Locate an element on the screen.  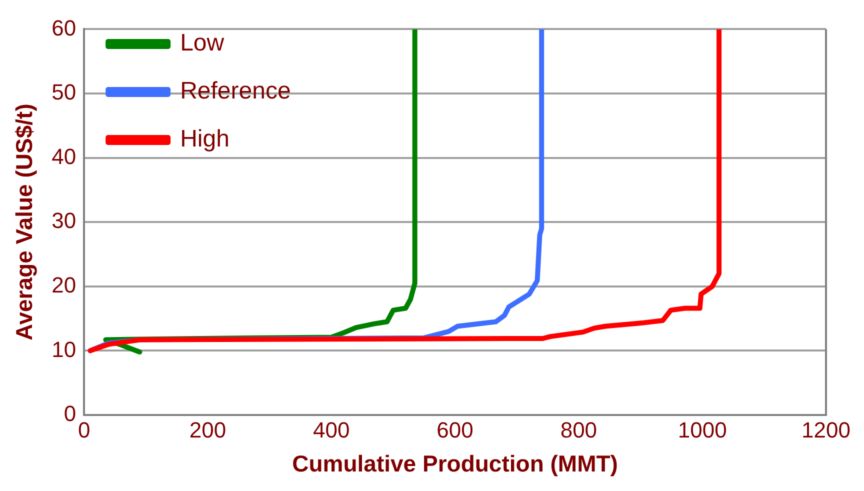
legend-label: Low is located at coordinates (202, 43).